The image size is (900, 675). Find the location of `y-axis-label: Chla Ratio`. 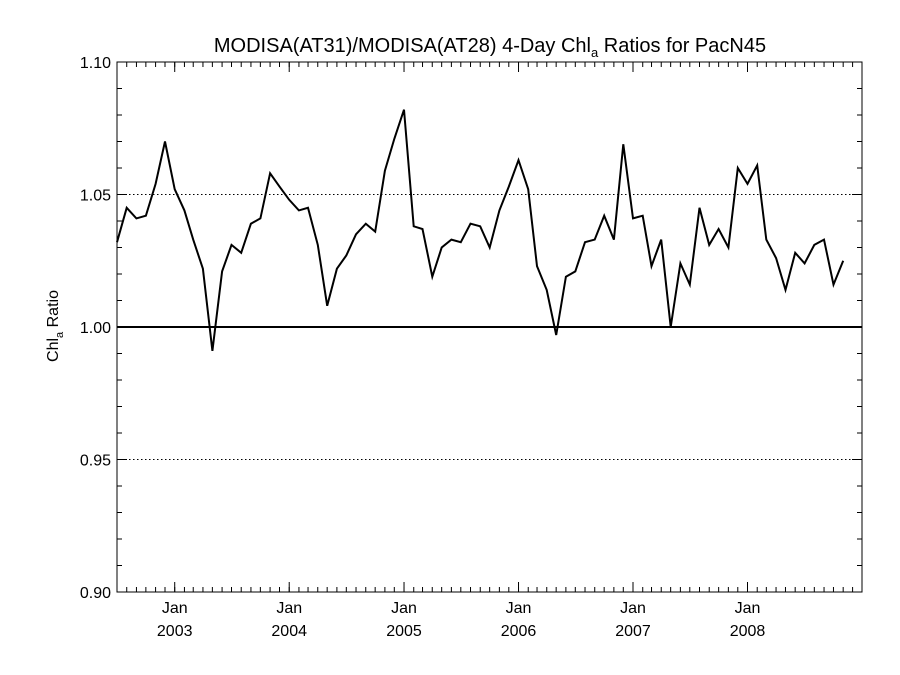

y-axis-label: Chla Ratio is located at coordinates (55, 326).